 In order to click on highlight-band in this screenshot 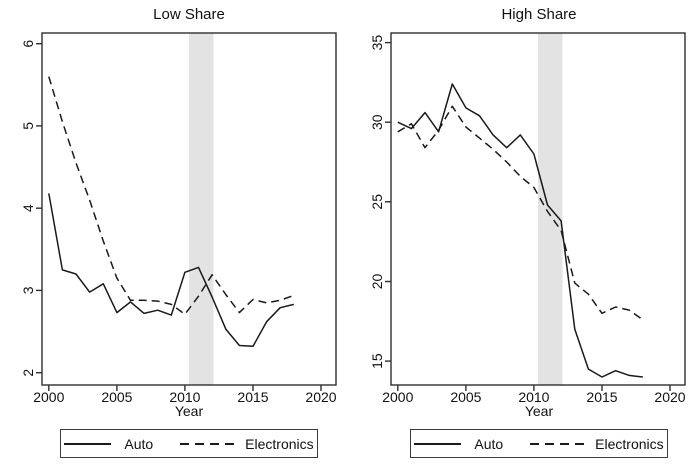, I will do `click(201, 209)`.